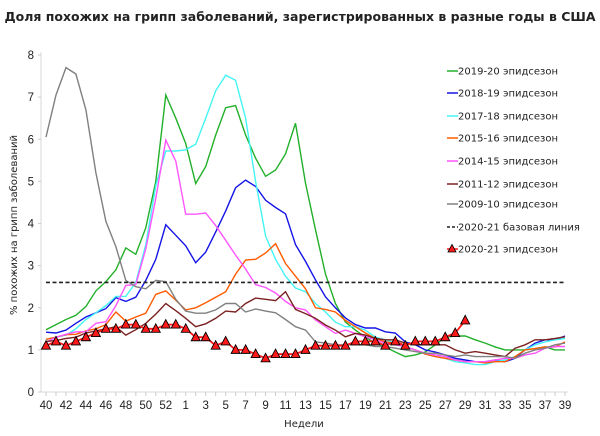 The height and width of the screenshot is (436, 600). Describe the element at coordinates (508, 185) in the screenshot. I see `legend-label: 2011-12 эпидсезон` at that location.